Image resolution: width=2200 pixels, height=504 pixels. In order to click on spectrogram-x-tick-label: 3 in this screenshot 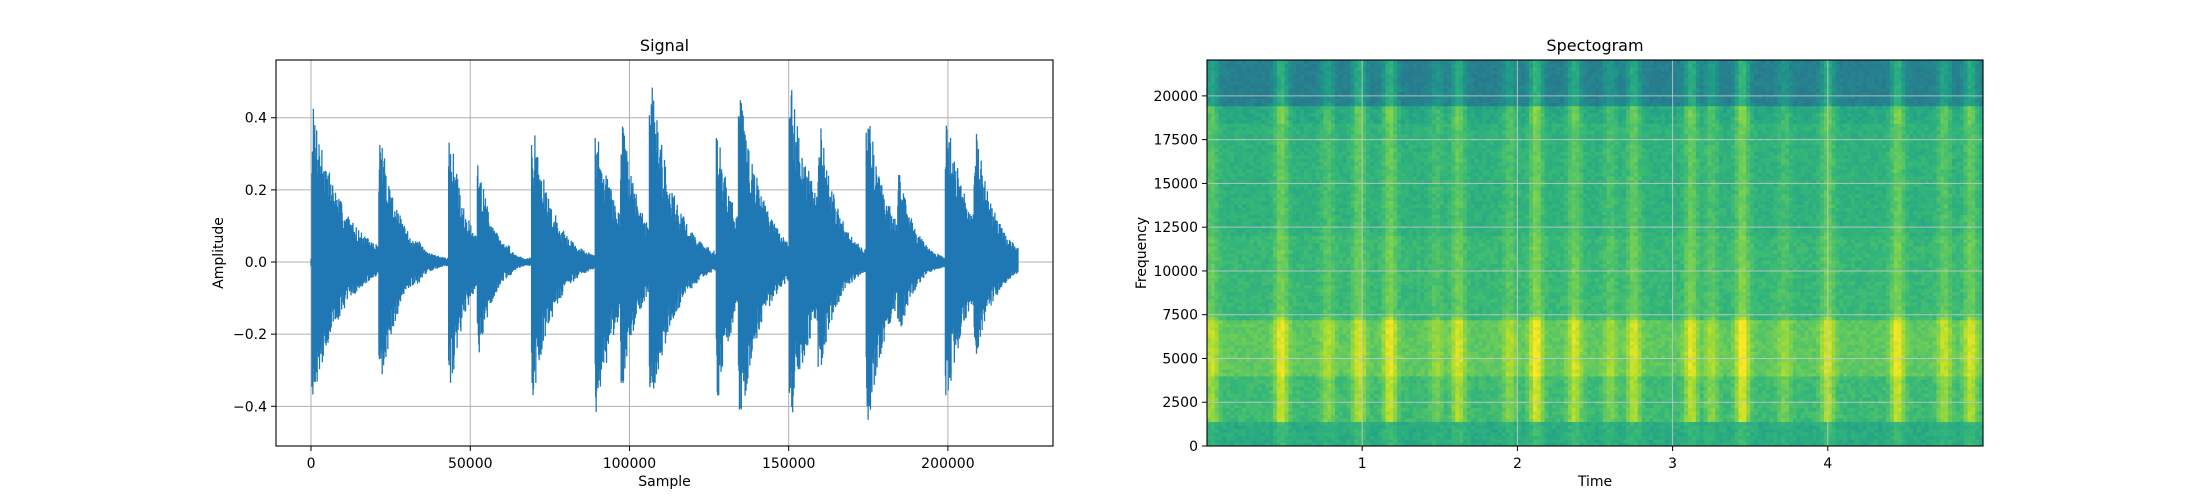, I will do `click(1672, 464)`.